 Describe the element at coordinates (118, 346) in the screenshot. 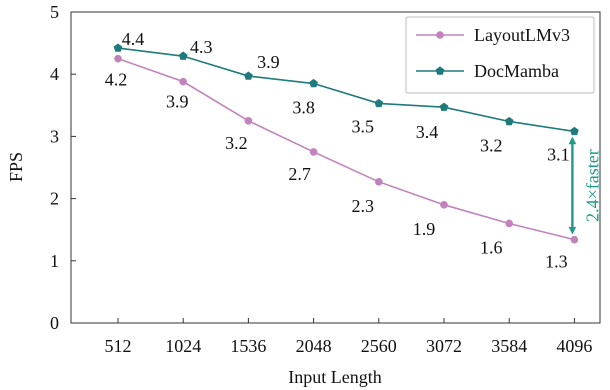

I see `x-tick-label: 512` at that location.